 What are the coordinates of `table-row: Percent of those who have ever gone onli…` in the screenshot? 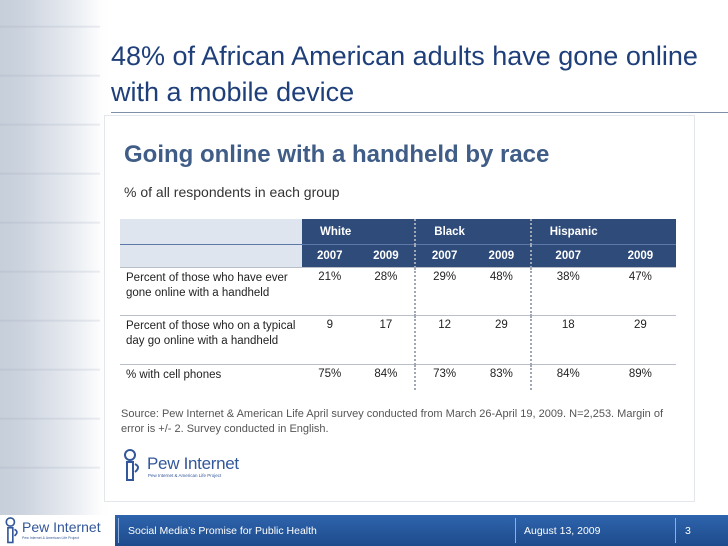 It's located at (398, 291).